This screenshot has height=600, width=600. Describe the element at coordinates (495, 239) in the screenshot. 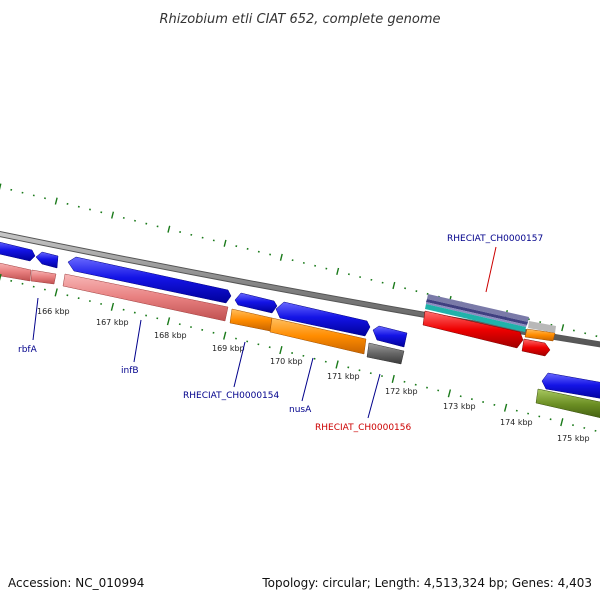

I see `gene-label-rheciat-ch0000157: RHECIAT_CH0000157` at that location.